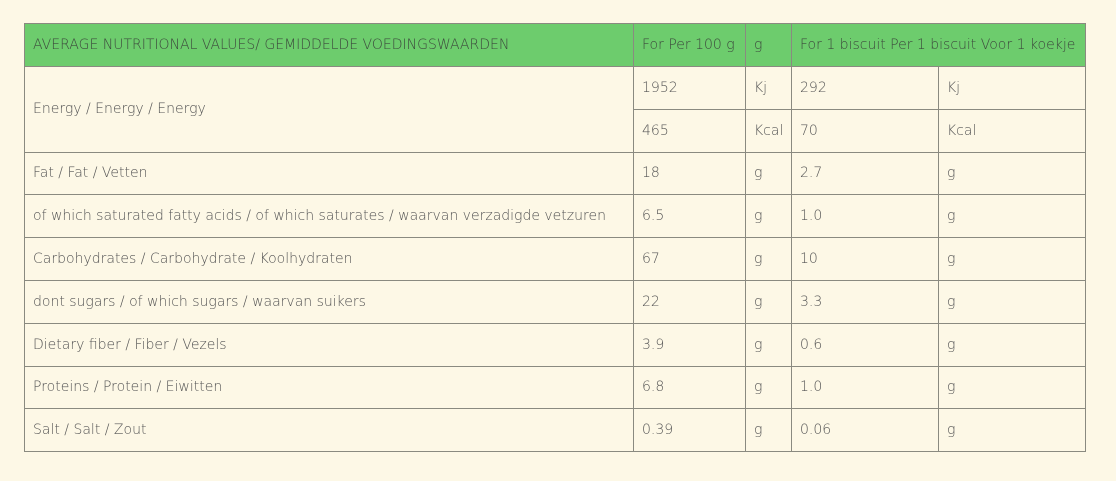 Image resolution: width=1116 pixels, height=481 pixels. Describe the element at coordinates (865, 88) in the screenshot. I see `value-cell: 292` at that location.